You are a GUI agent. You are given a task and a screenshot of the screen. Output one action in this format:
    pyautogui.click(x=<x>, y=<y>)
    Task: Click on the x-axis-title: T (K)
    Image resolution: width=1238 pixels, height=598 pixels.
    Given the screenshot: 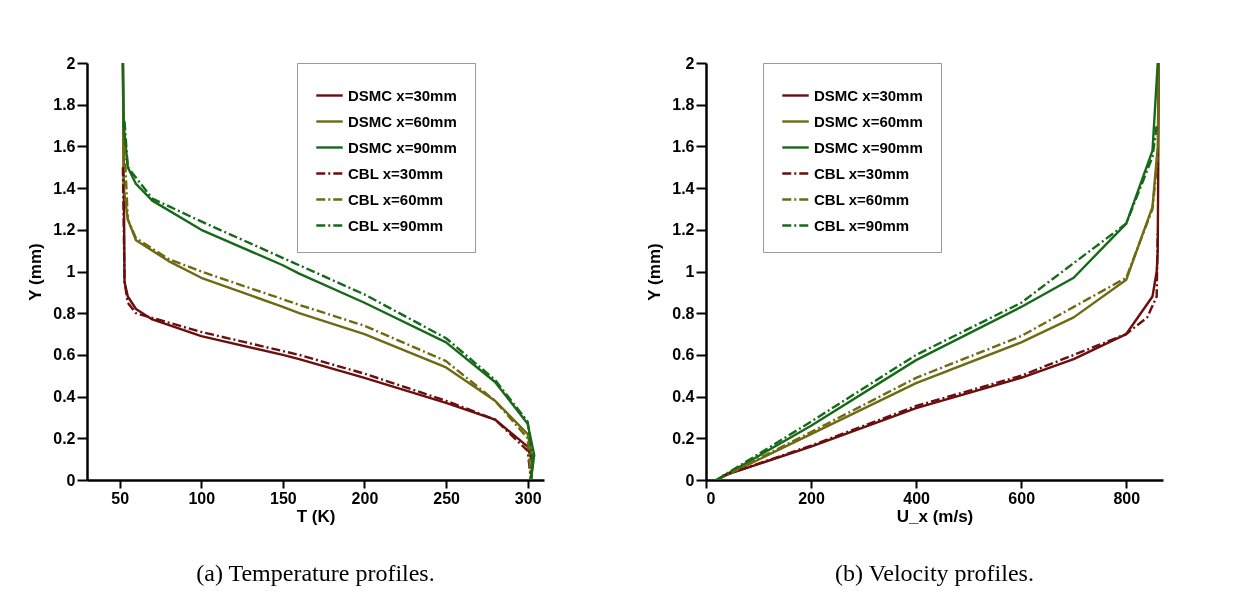 What is the action you would take?
    pyautogui.click(x=316, y=516)
    